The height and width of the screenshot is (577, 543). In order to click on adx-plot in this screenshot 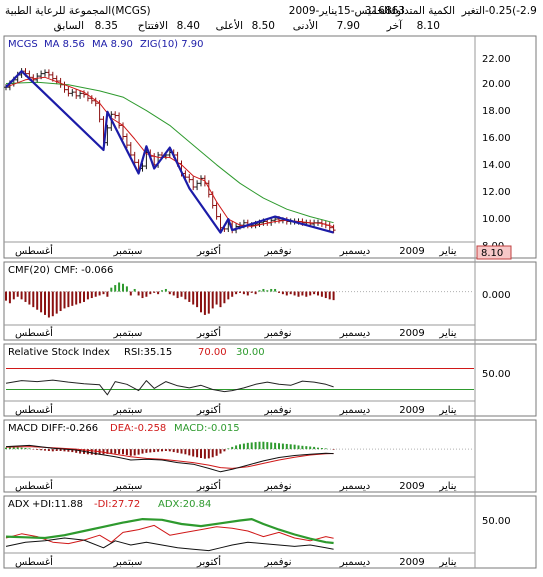, I will do `click(169, 535)`.